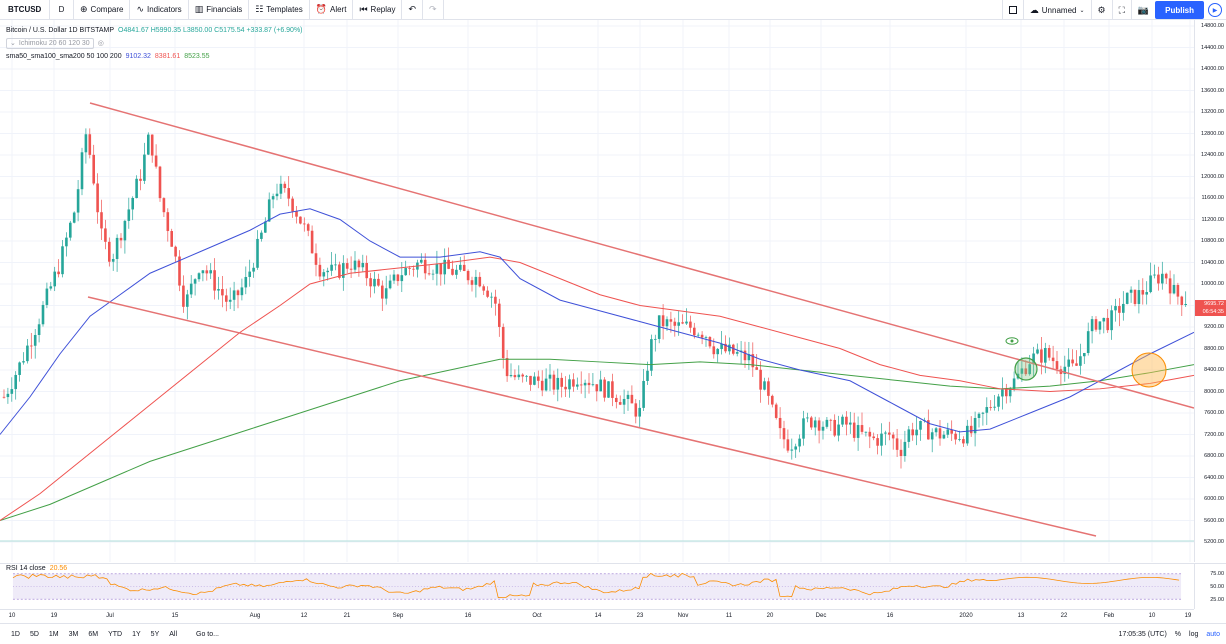 The image size is (1226, 644). Describe the element at coordinates (102, 10) in the screenshot. I see `compare-button: ⊕ Compare` at that location.